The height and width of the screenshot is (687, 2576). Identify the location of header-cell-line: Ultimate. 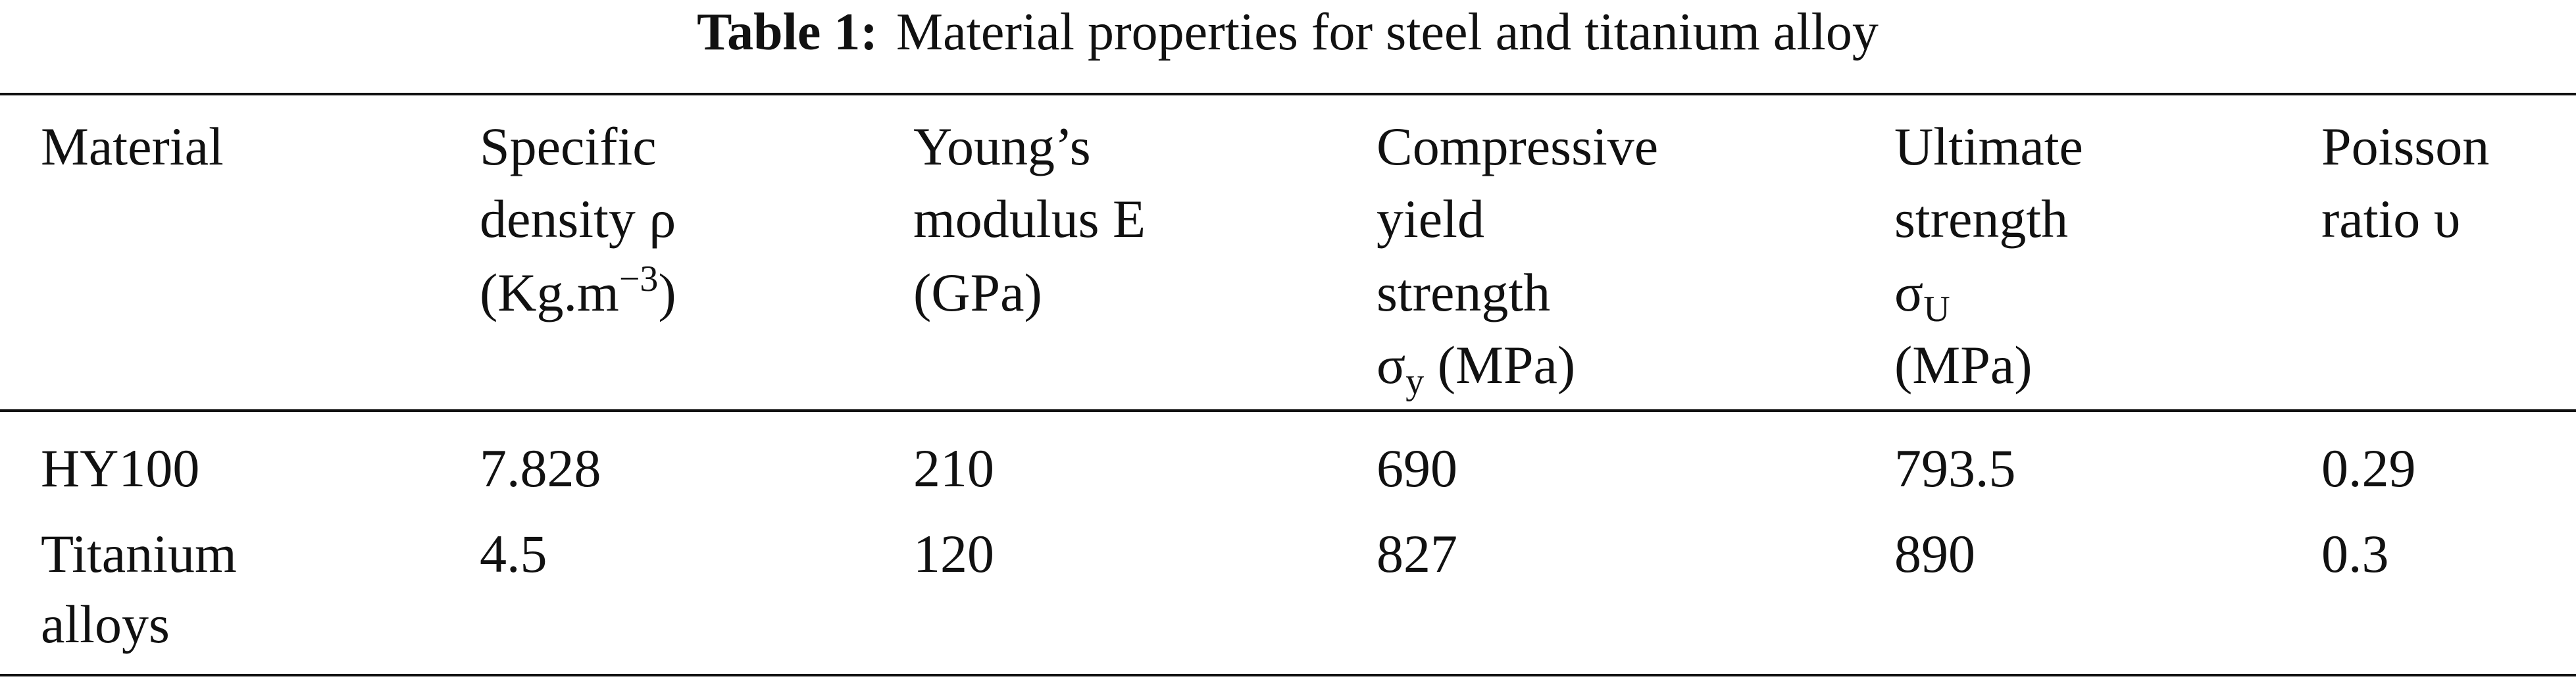
(1988, 146).